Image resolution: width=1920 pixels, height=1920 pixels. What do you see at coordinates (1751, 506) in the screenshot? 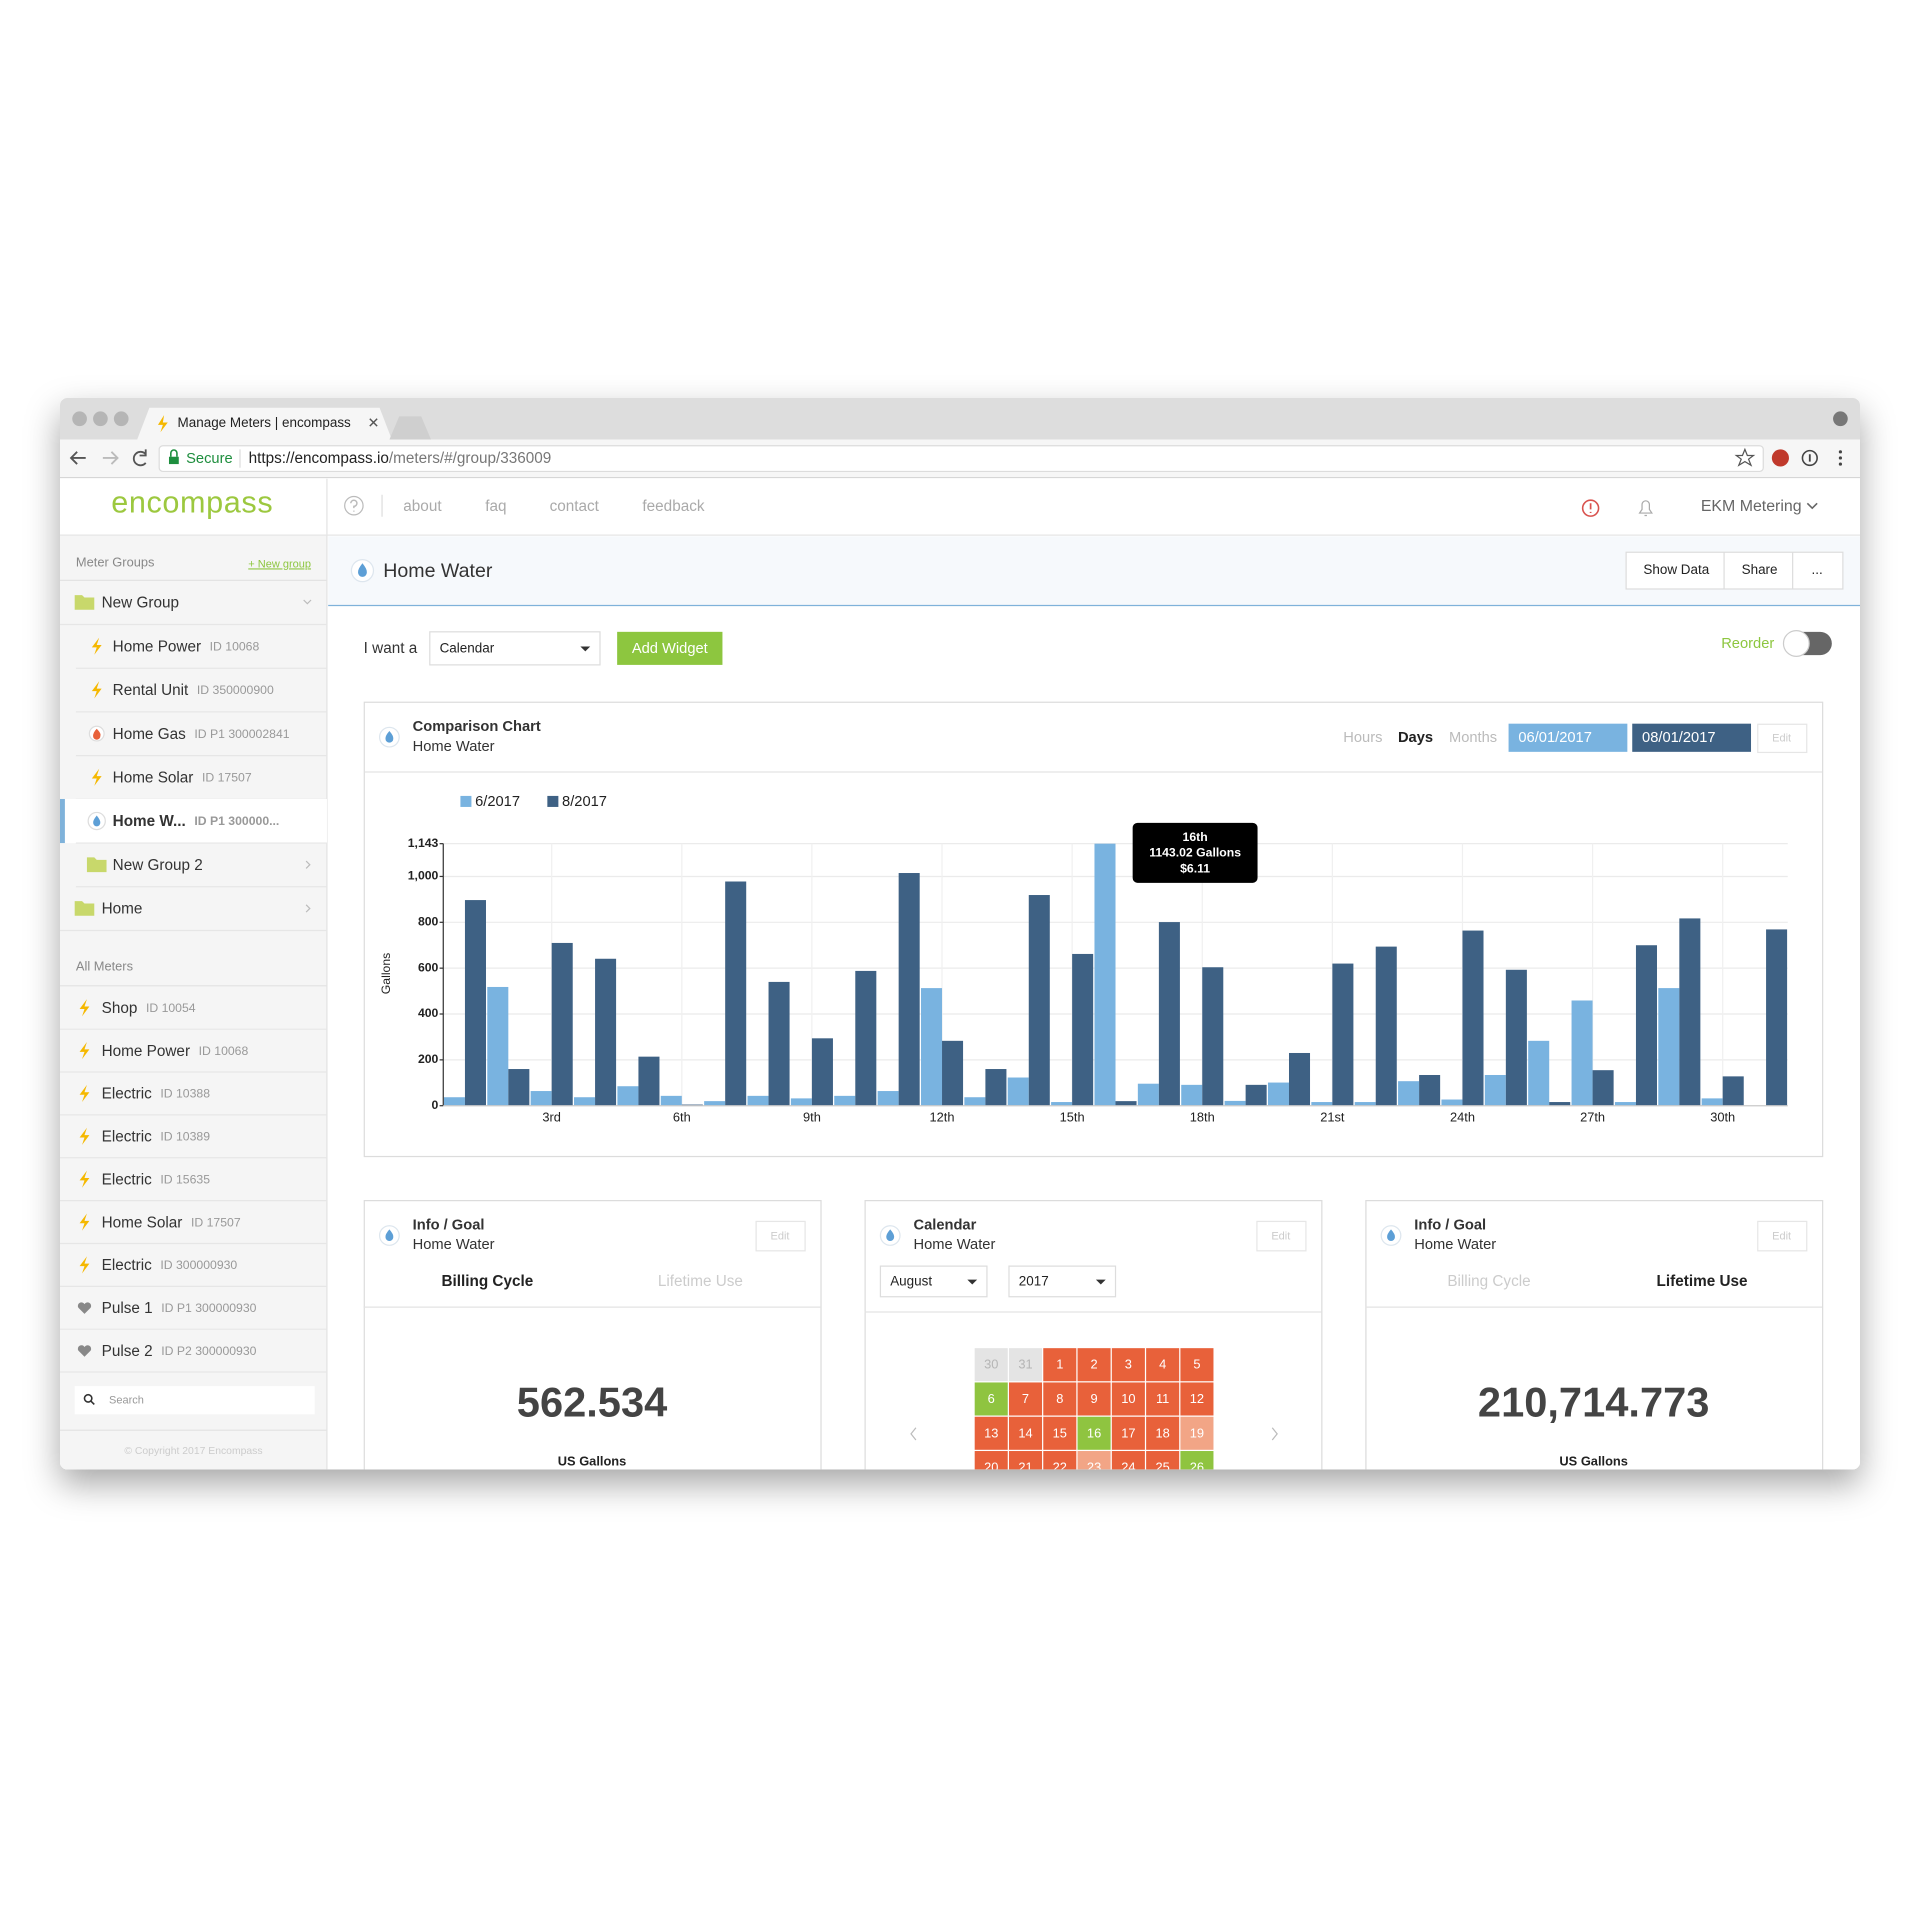
I see `account-name: EKM Metering` at bounding box center [1751, 506].